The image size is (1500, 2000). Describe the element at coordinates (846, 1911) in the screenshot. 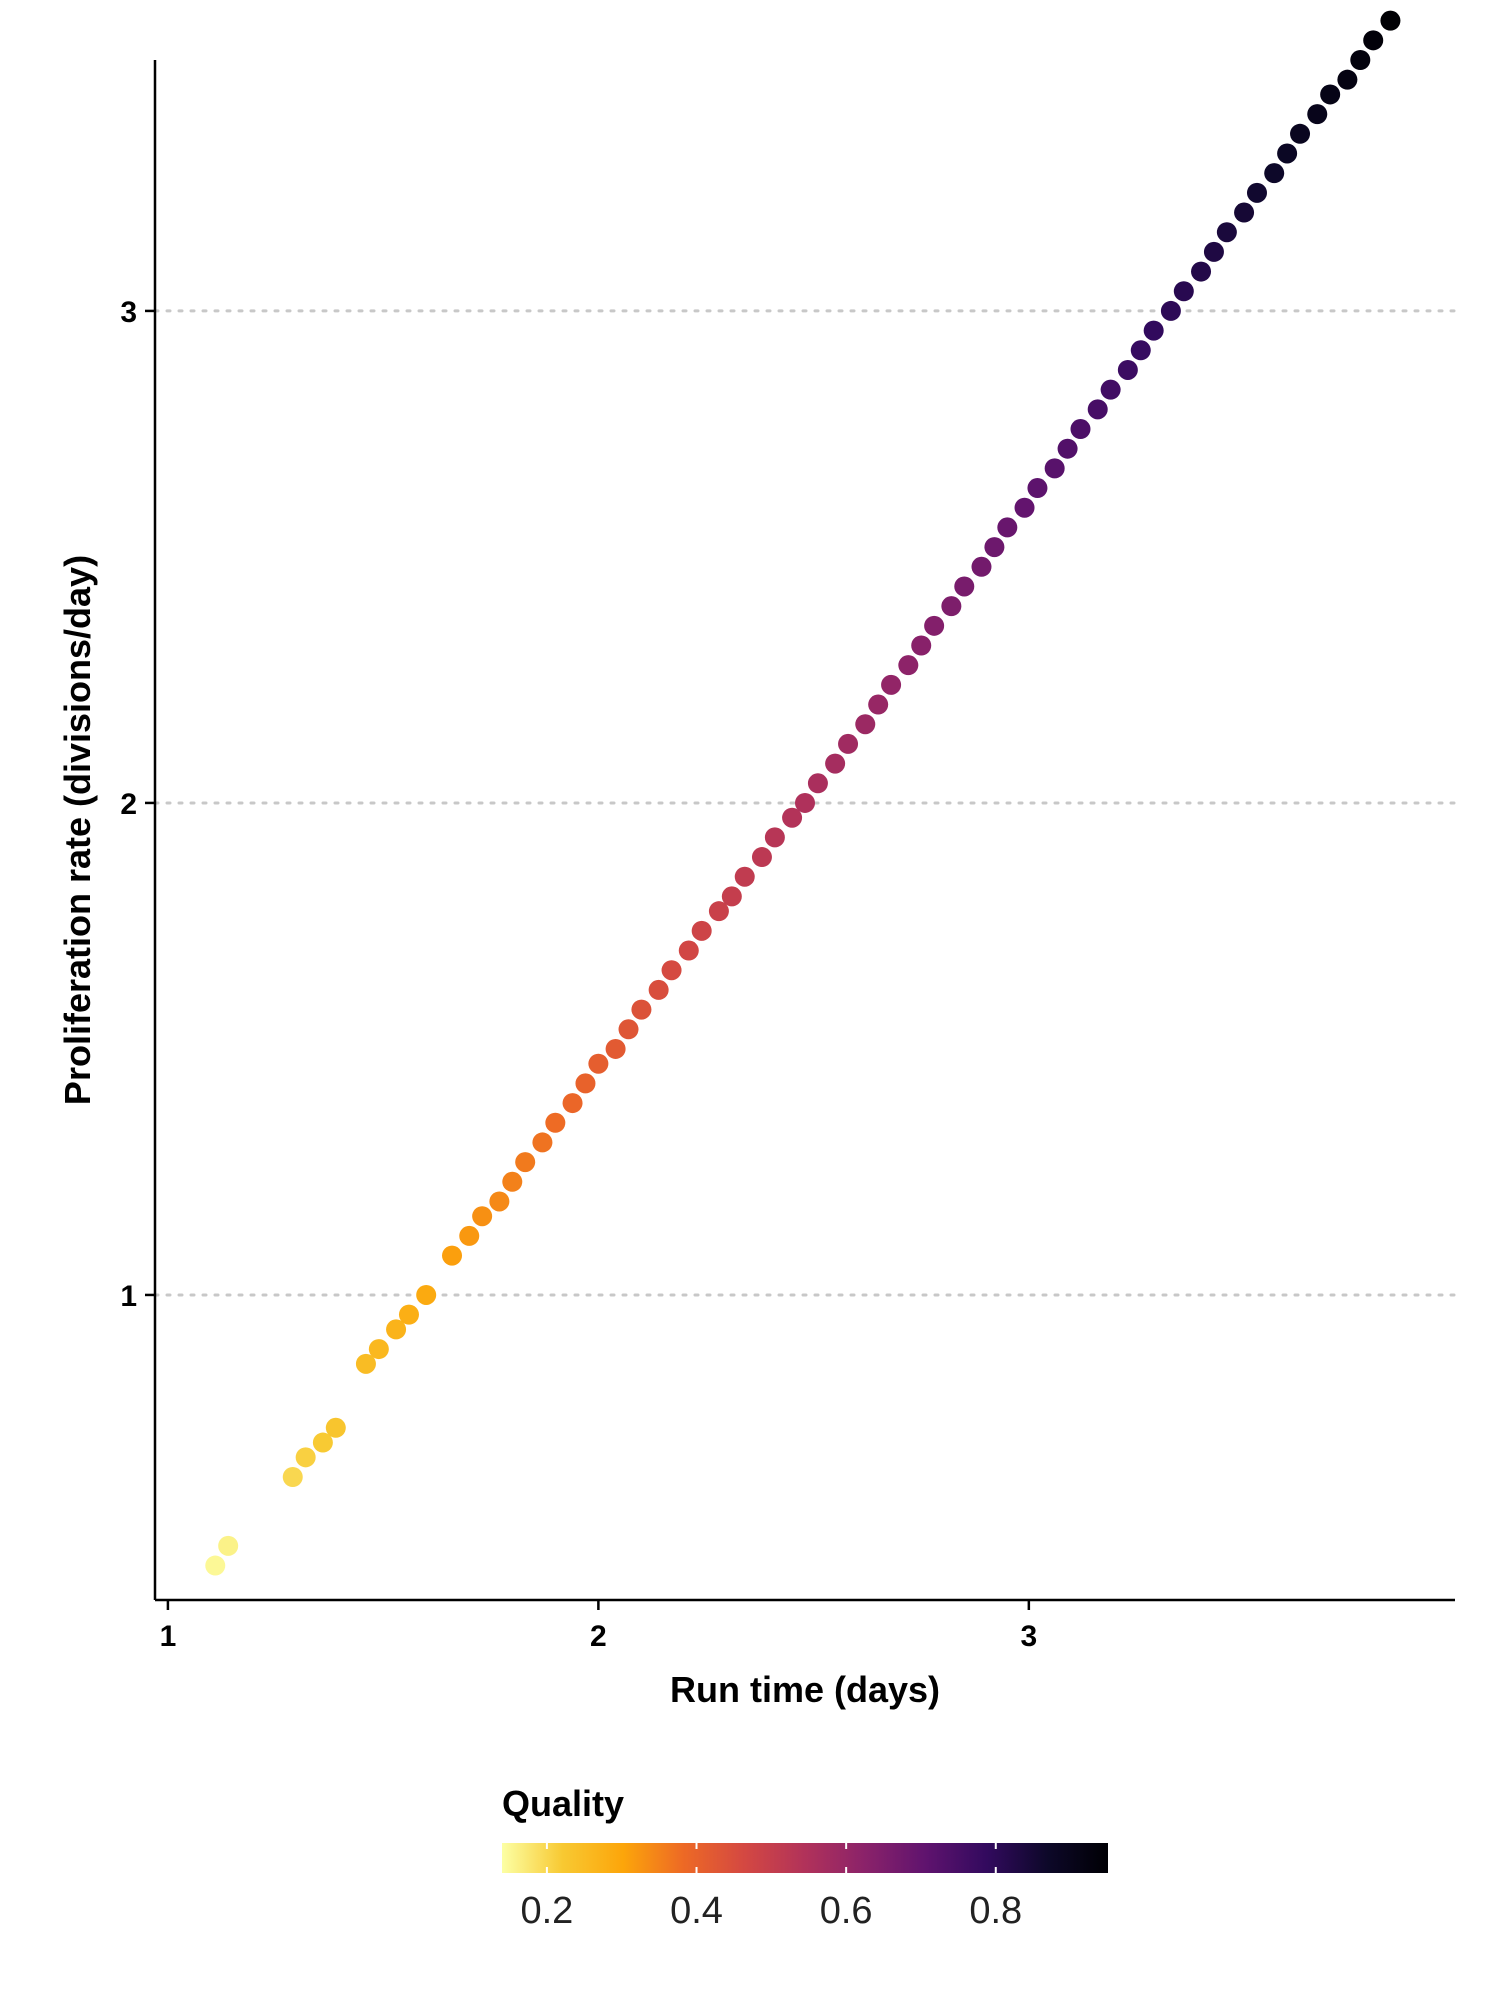

I see `color-bar-label: 0.6` at that location.